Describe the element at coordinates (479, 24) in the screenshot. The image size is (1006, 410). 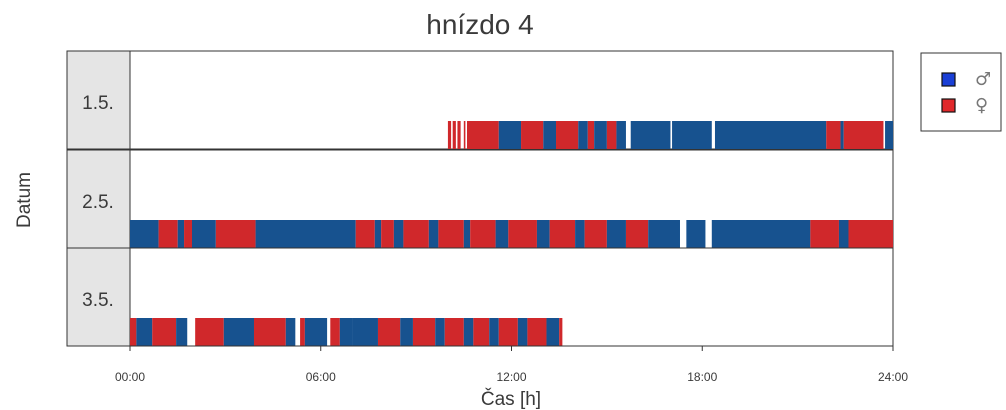
I see `chart-title: hnízdo 4` at that location.